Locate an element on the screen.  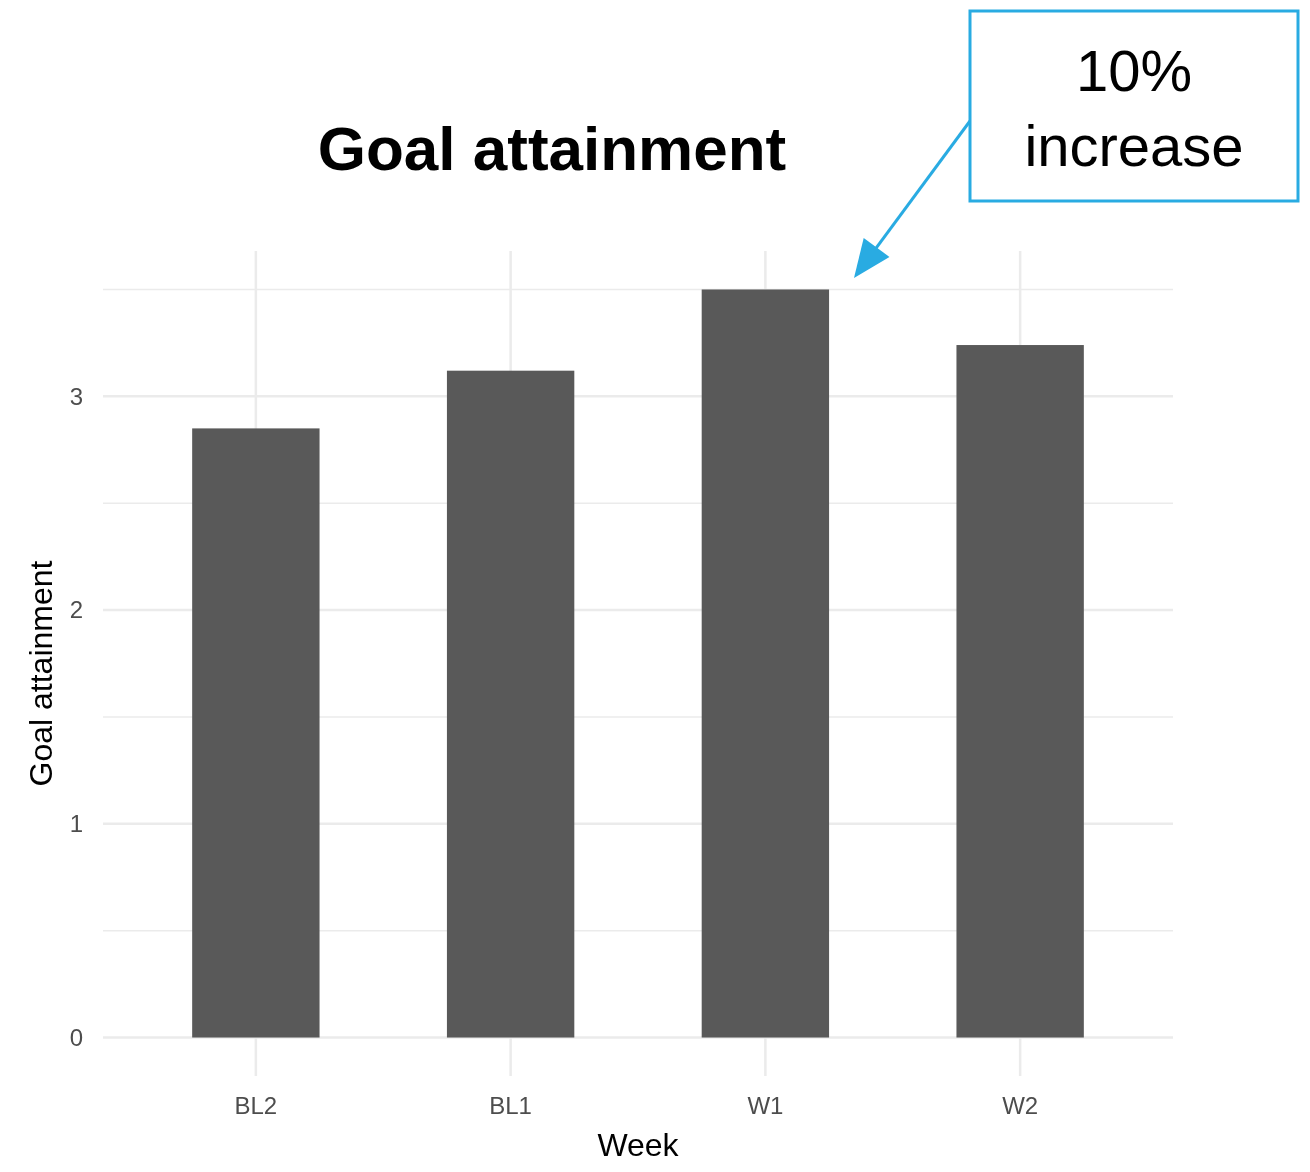
x-tick-label: BL2 is located at coordinates (256, 1105).